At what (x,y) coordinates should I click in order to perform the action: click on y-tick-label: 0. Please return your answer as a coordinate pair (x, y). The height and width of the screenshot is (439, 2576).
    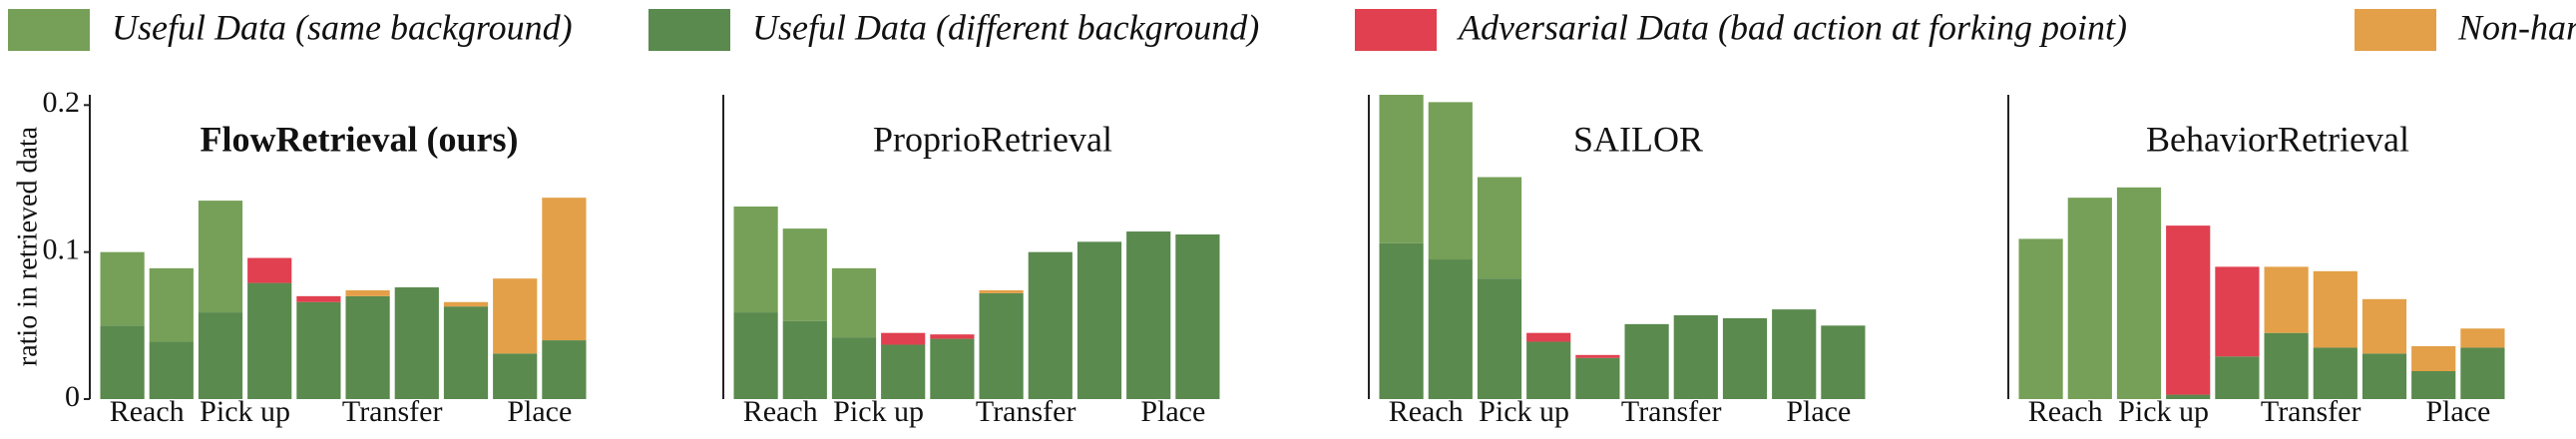
    Looking at the image, I should click on (72, 396).